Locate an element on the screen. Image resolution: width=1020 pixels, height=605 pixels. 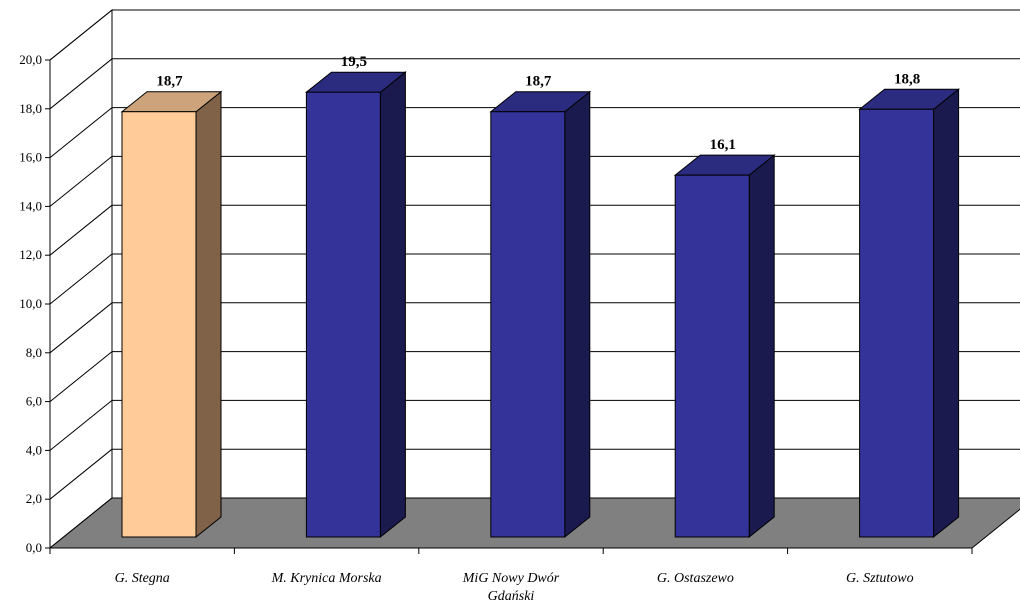
x-tick-label: G. Stegna is located at coordinates (142, 578).